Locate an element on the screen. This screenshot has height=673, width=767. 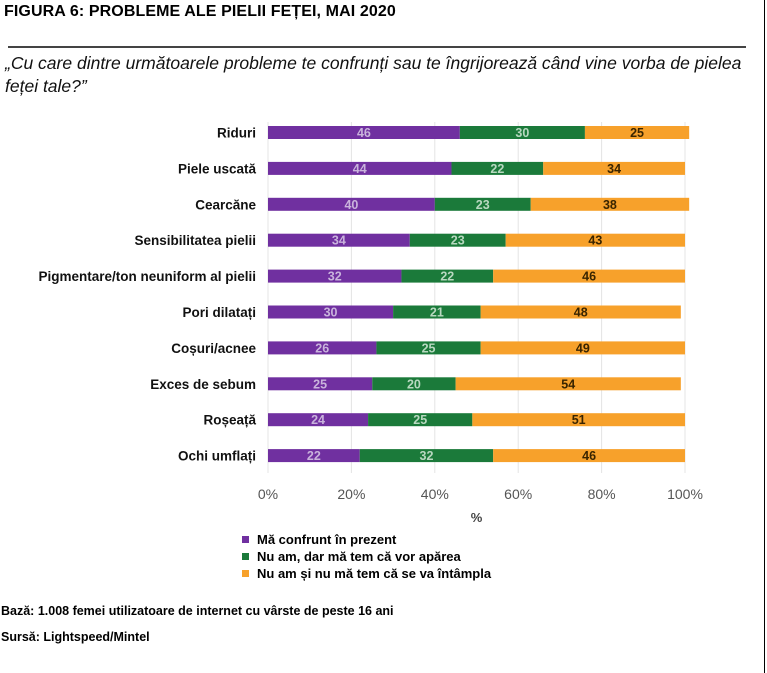
title-rule is located at coordinates (377, 47).